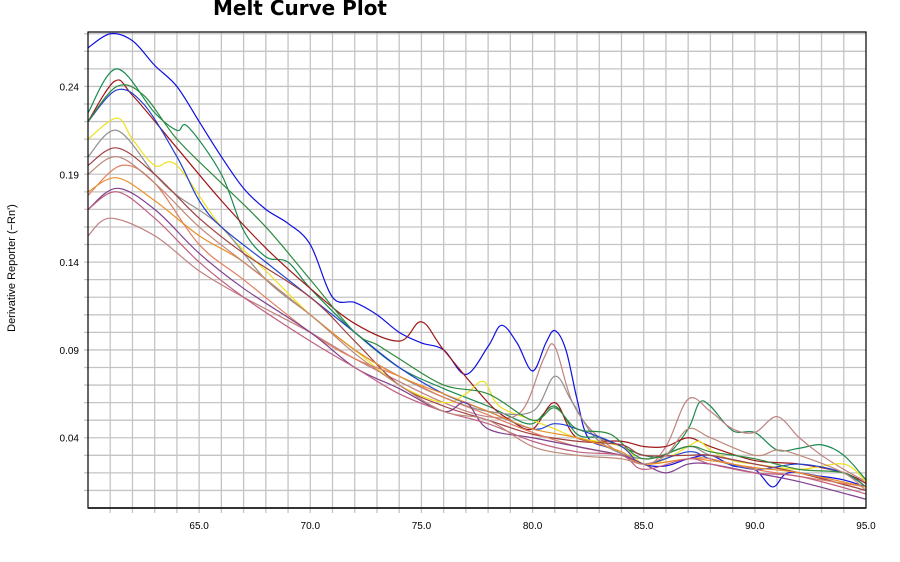  Describe the element at coordinates (70, 439) in the screenshot. I see `y-tick-label: 0.04` at that location.